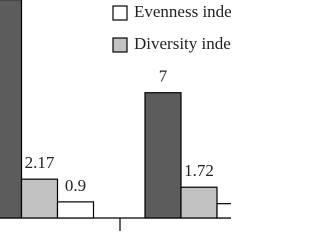 This screenshot has width=320, height=240. Describe the element at coordinates (182, 11) in the screenshot. I see `legend-label: Evenness index` at that location.